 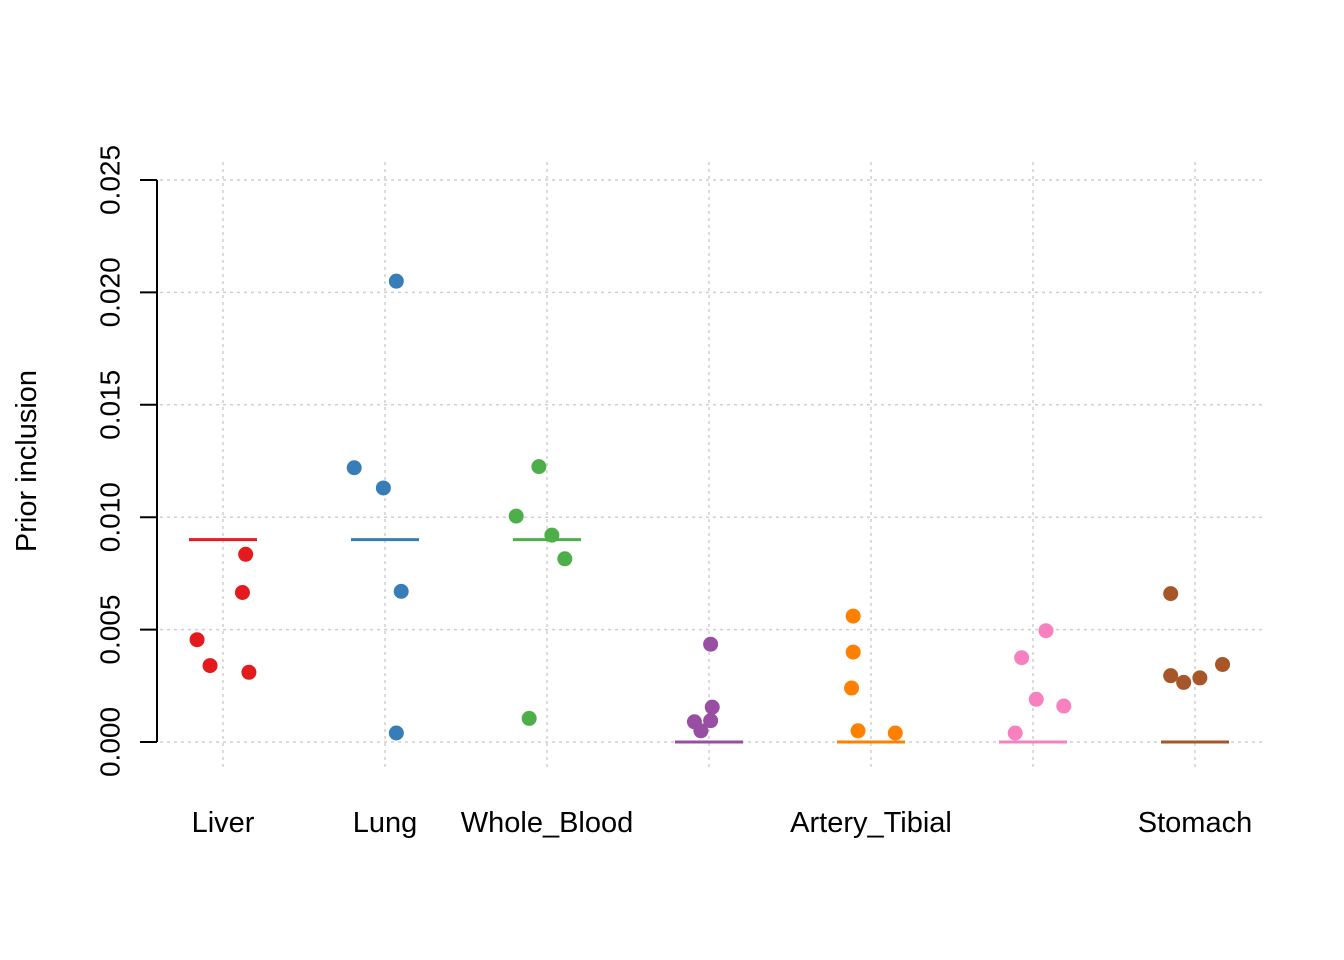 I want to click on category-labels: Liver Lung Whole_Blood Artery_Tibial Stomach, so click(x=722, y=823).